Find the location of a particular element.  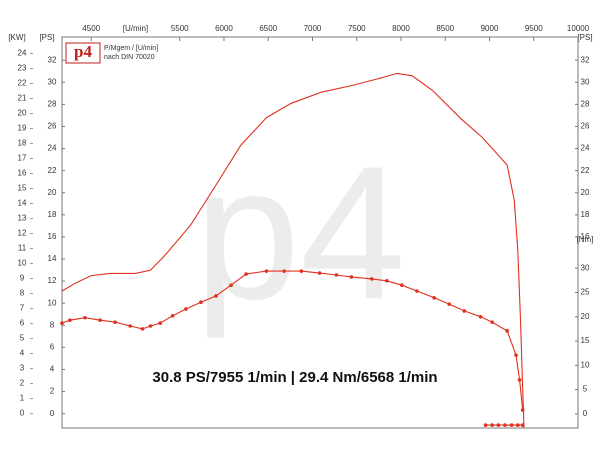

x-tick-label: 7000 is located at coordinates (313, 28).